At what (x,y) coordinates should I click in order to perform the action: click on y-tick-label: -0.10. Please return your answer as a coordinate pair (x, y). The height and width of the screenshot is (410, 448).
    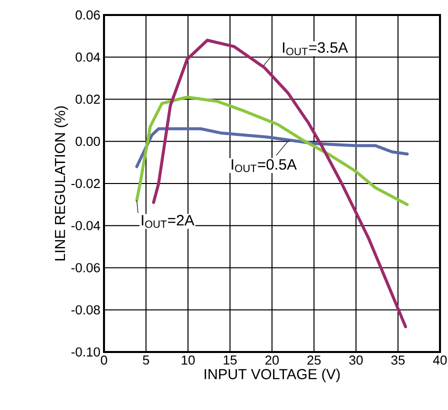
    Looking at the image, I should click on (85, 352).